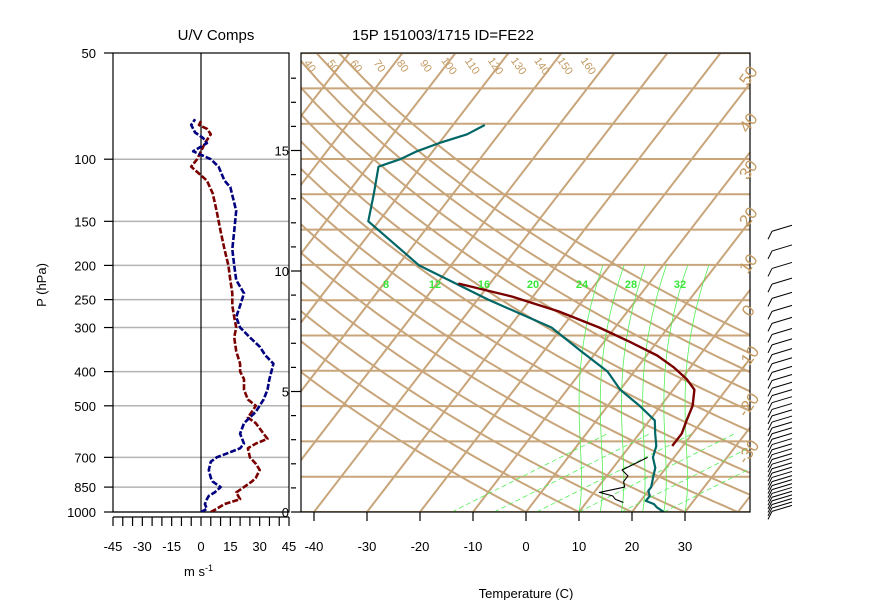 This screenshot has height=600, width=887. Describe the element at coordinates (748, 217) in the screenshot. I see `right-edge-label: 20` at that location.